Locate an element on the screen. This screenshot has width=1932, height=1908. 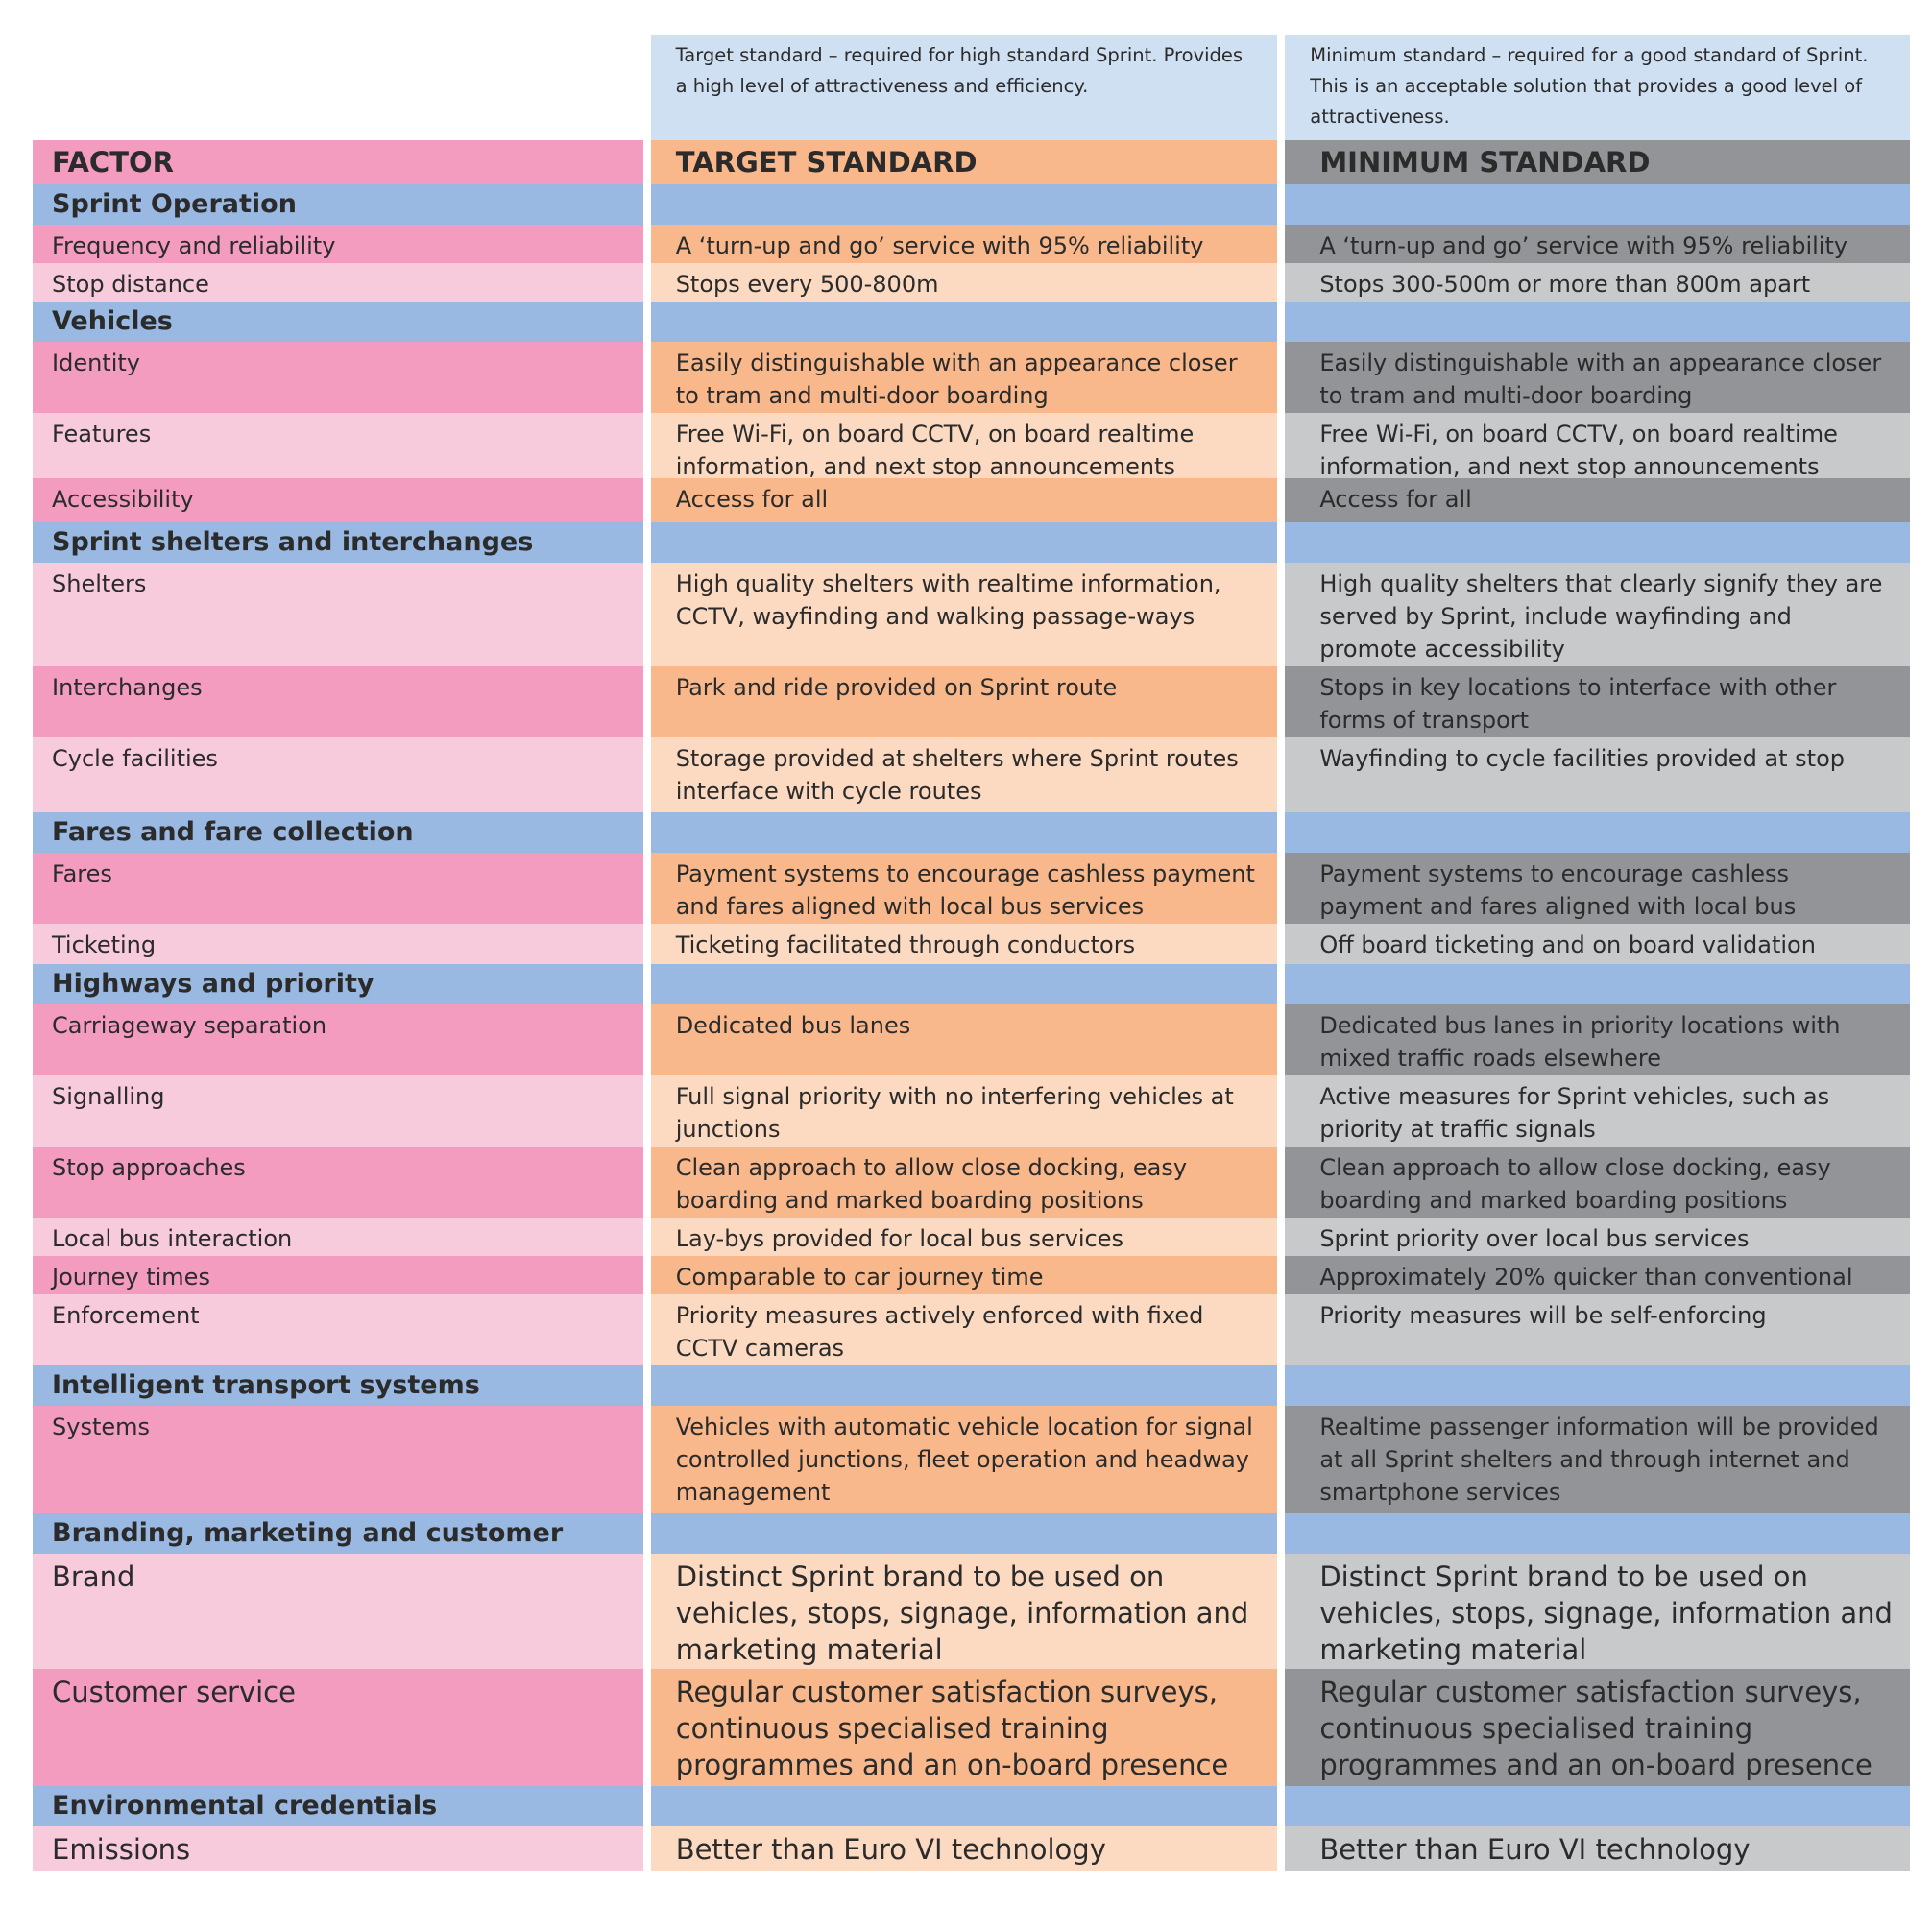
target-standard-cell: Lay-bys provided for local bus services is located at coordinates (964, 1237).